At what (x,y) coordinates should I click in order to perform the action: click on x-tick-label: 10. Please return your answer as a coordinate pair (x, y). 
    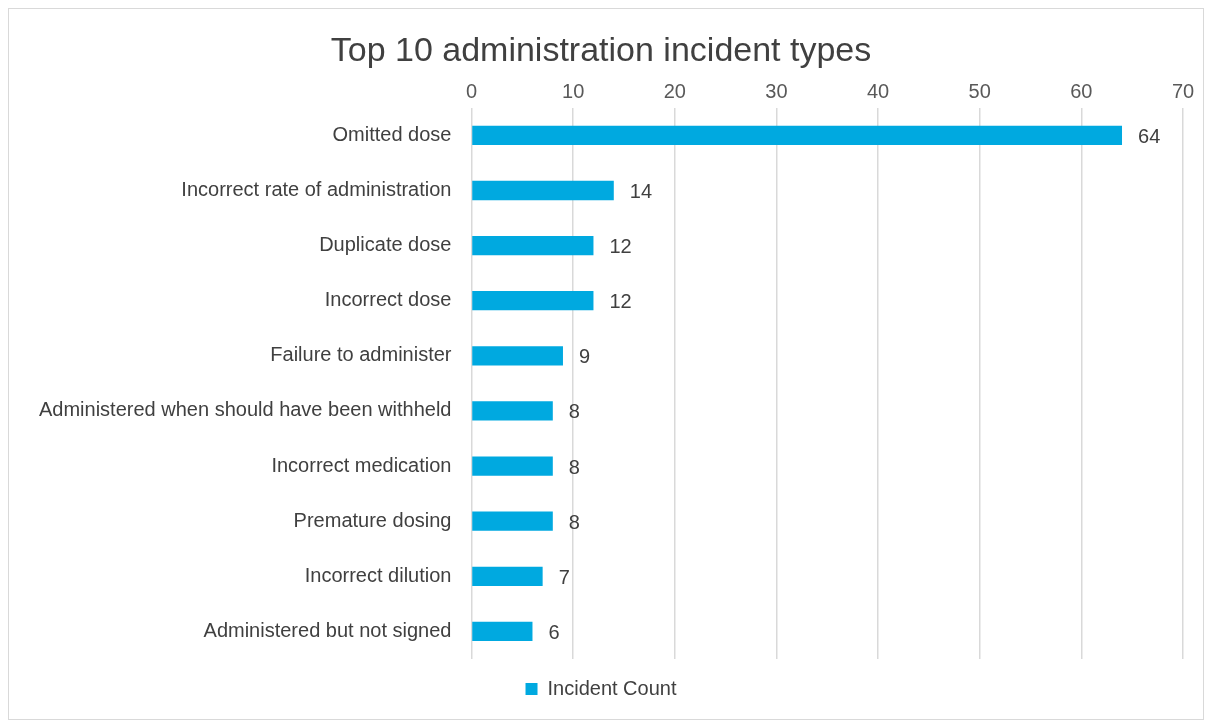
    Looking at the image, I should click on (573, 91).